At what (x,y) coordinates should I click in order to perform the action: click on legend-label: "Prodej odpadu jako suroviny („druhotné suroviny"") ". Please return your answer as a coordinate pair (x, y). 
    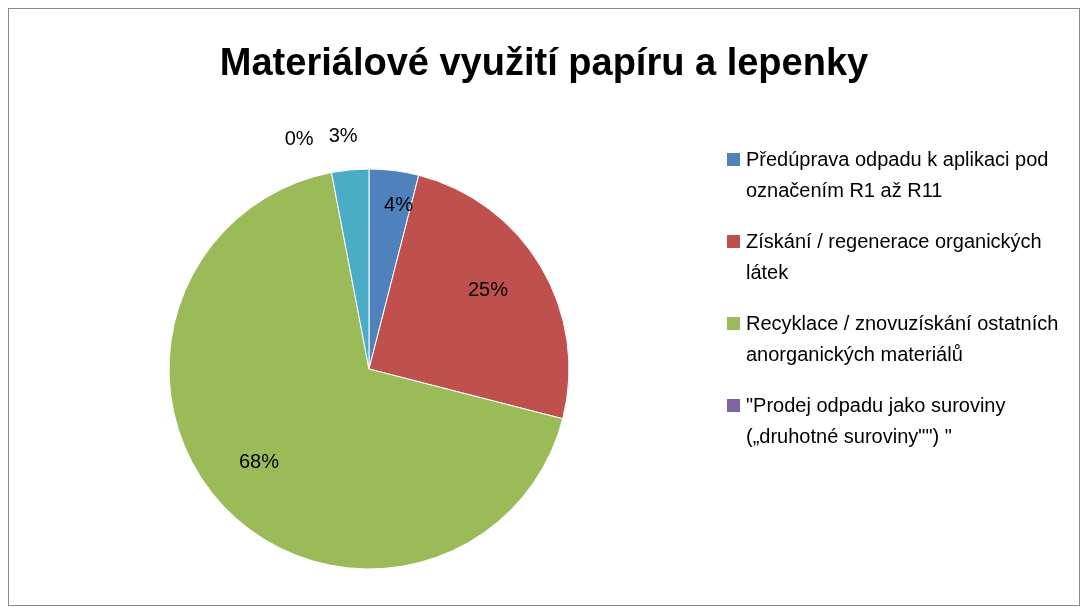
    Looking at the image, I should click on (876, 421).